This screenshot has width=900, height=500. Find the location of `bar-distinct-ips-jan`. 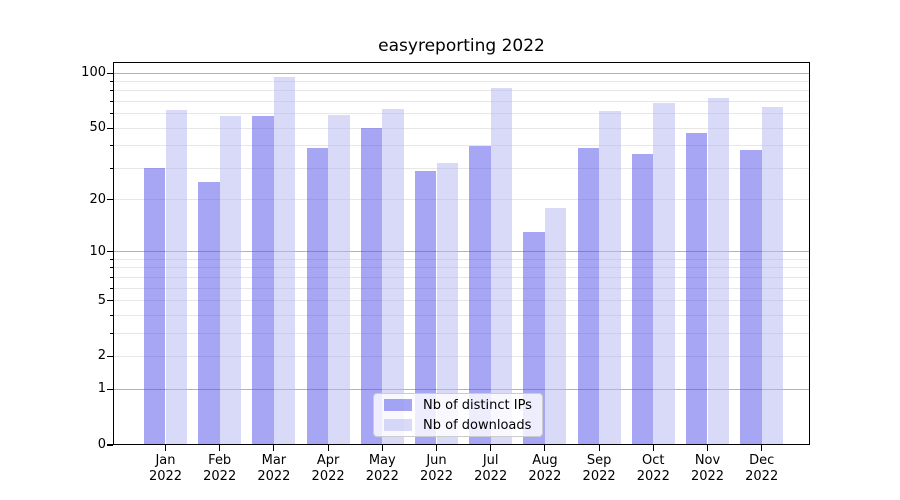

bar-distinct-ips-jan is located at coordinates (154, 306).